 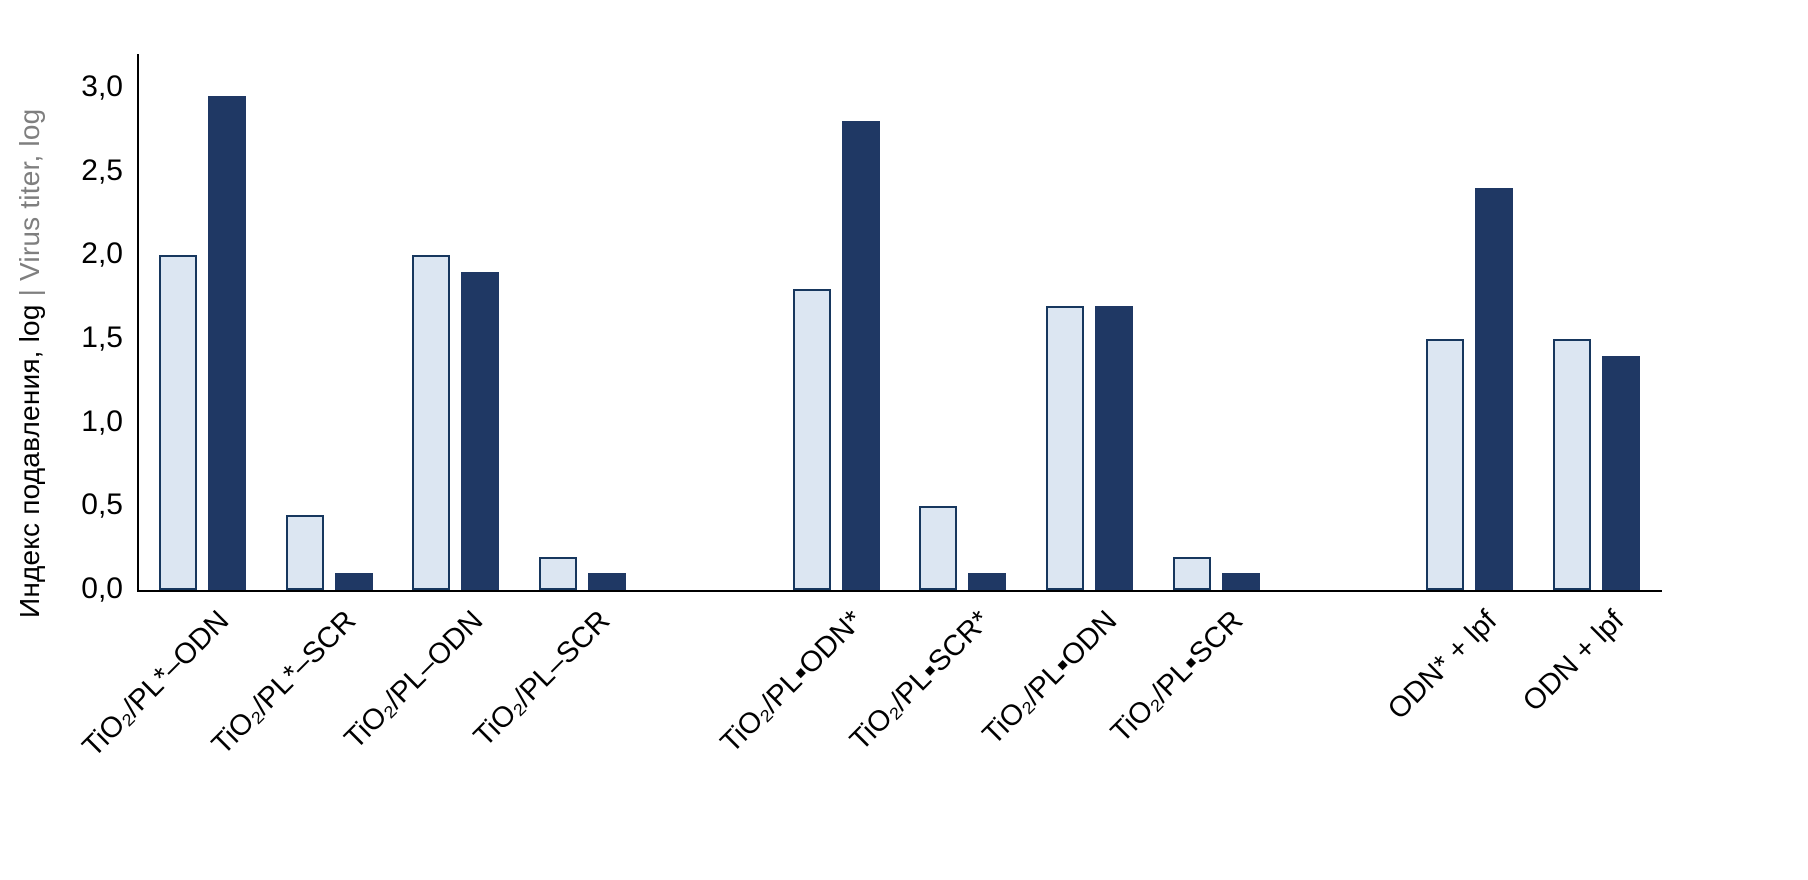 I want to click on y-axis-tick-label: 2,0, so click(x=102, y=254).